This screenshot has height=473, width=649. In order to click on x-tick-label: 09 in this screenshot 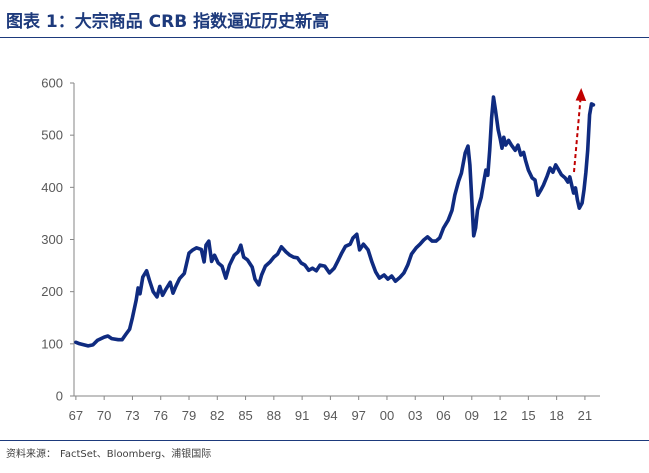, I will do `click(472, 415)`.